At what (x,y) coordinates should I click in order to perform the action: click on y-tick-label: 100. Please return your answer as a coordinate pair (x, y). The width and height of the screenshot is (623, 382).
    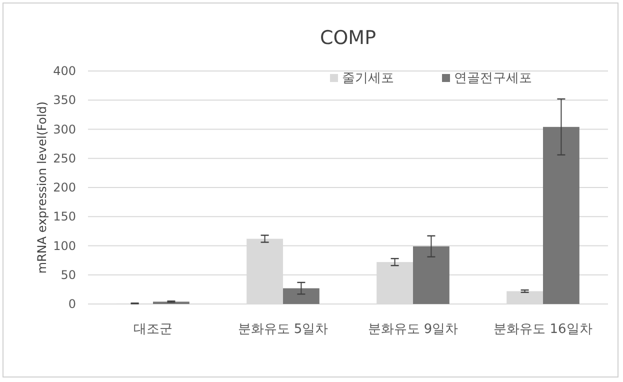
    Looking at the image, I should click on (64, 245).